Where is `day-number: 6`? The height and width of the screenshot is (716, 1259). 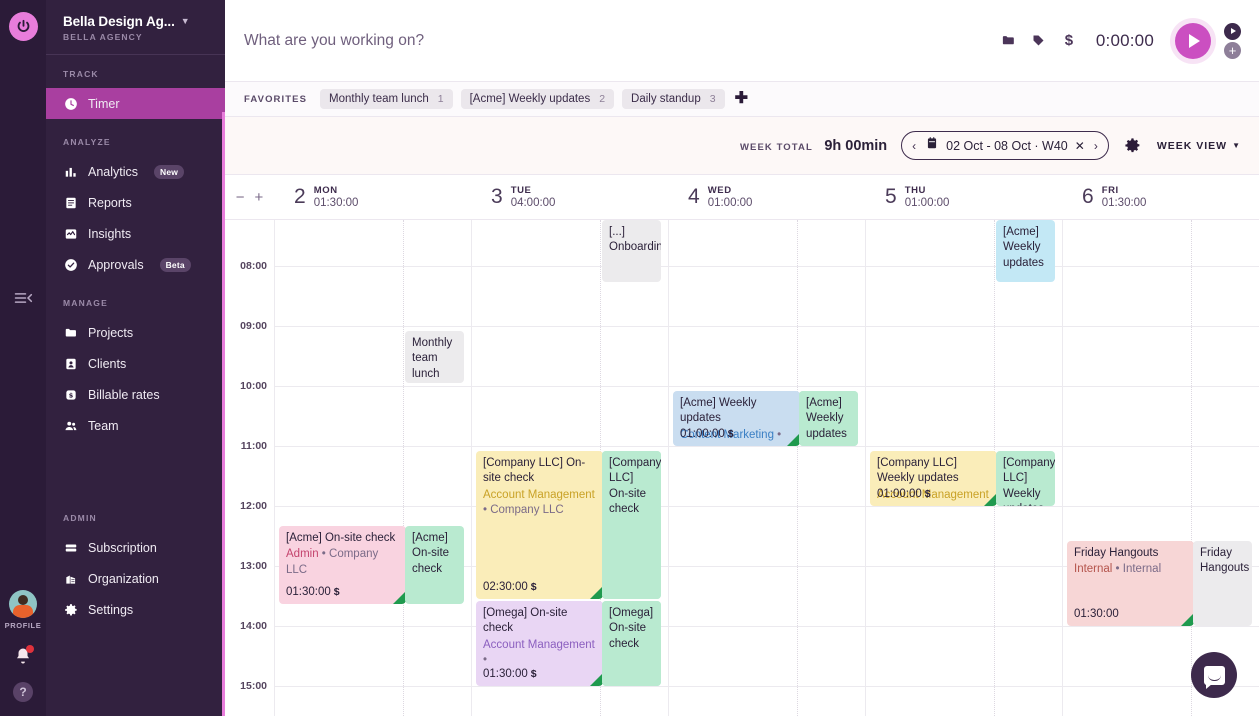
day-number: 6 is located at coordinates (1088, 196).